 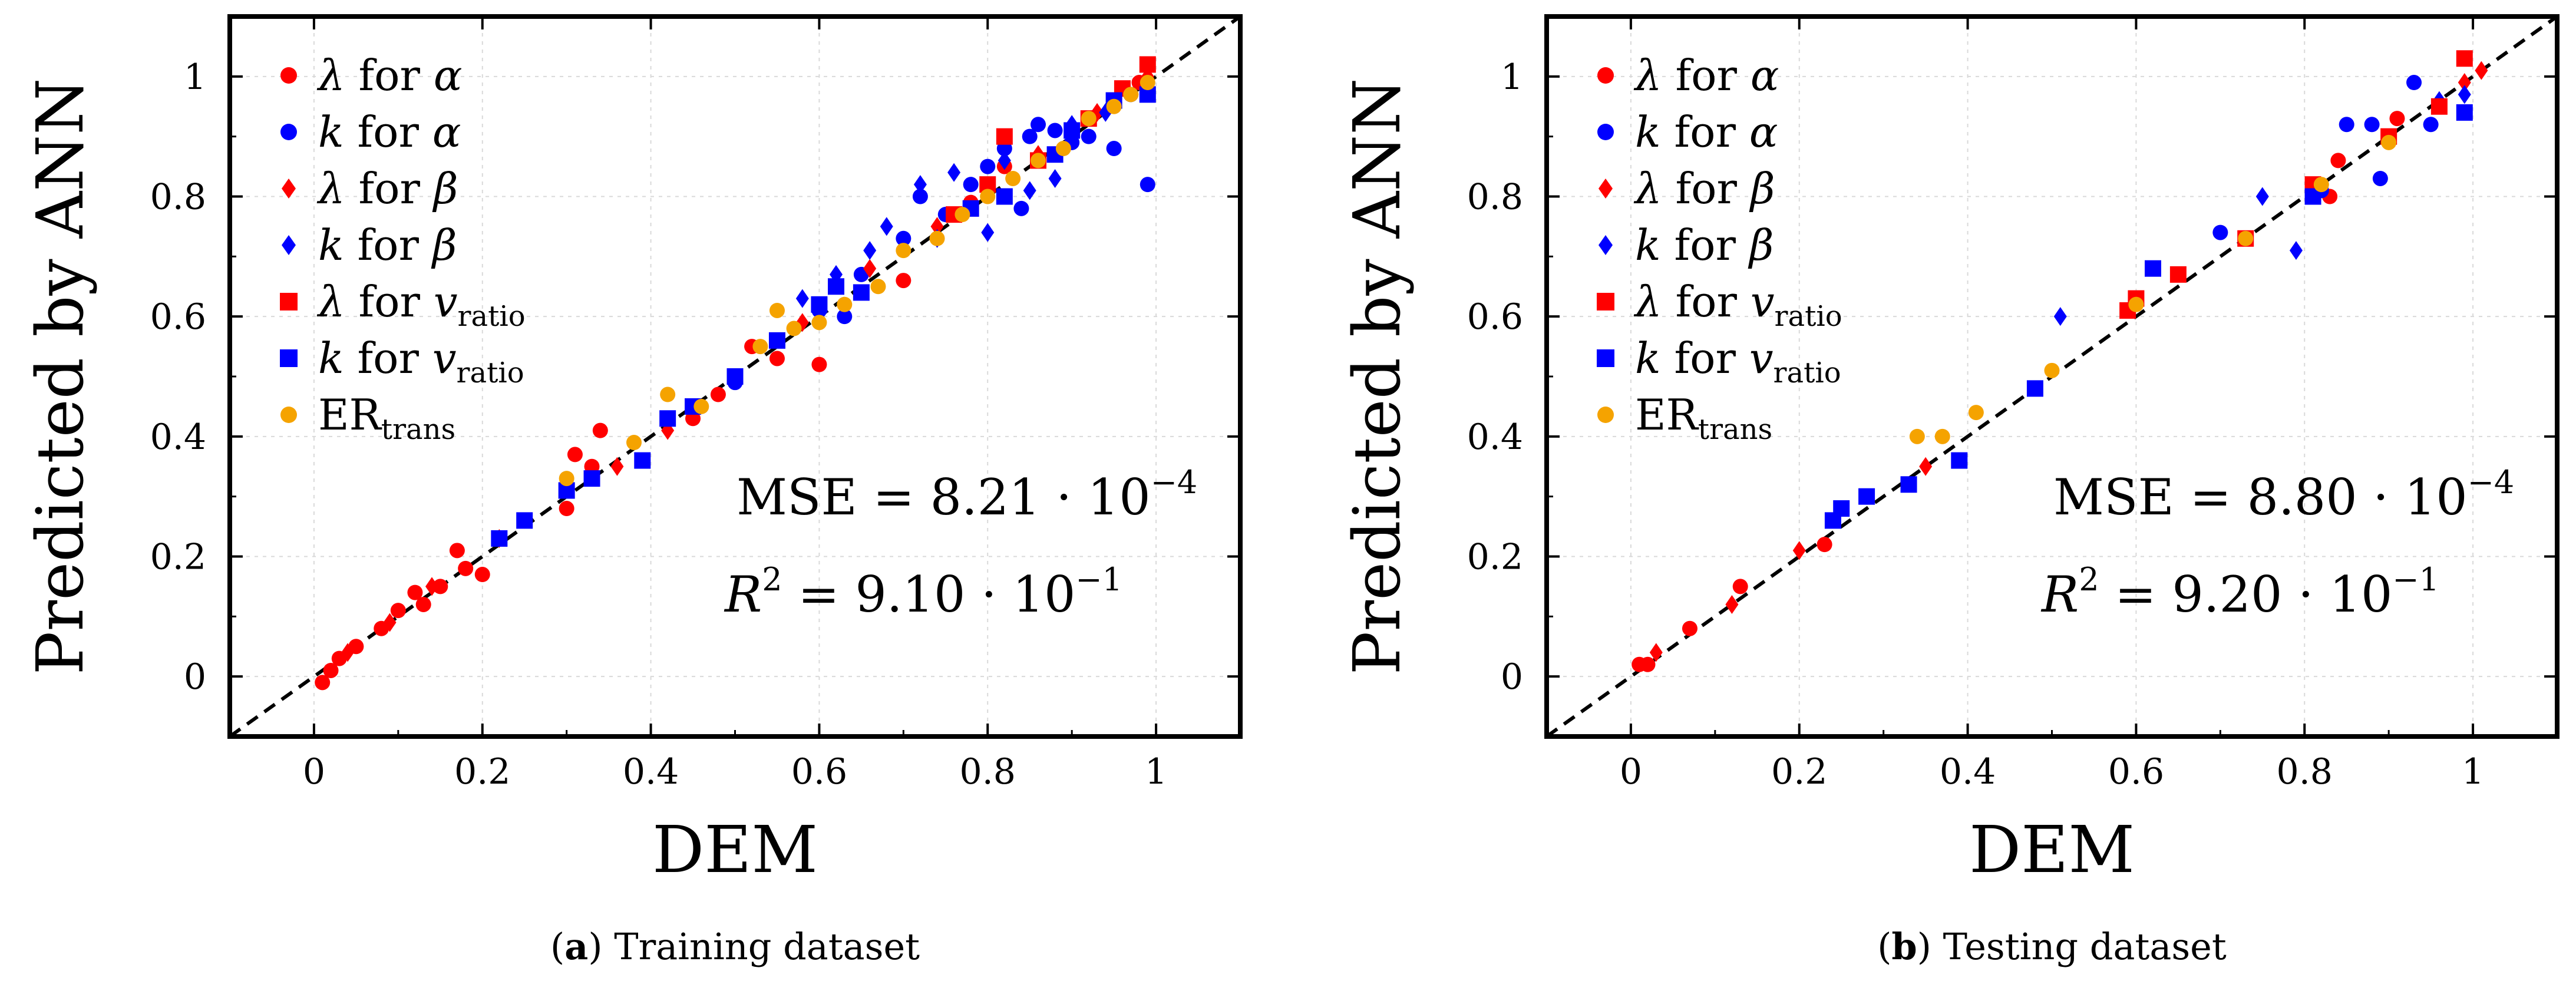 I want to click on y-tick-label: 0.2, so click(x=178, y=557).